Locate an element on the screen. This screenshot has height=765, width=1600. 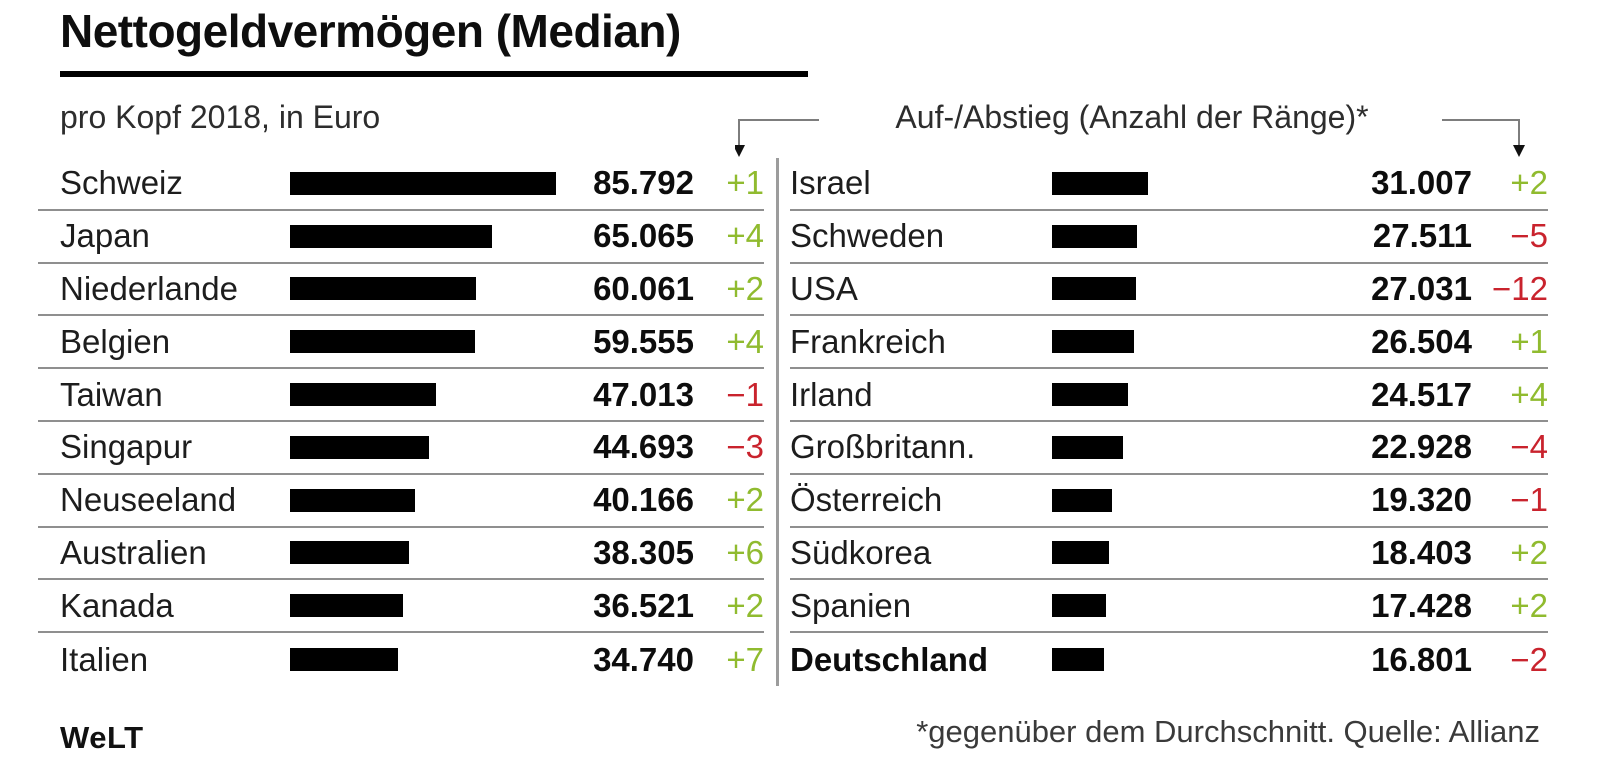
value-label: 44.693 is located at coordinates (643, 447).